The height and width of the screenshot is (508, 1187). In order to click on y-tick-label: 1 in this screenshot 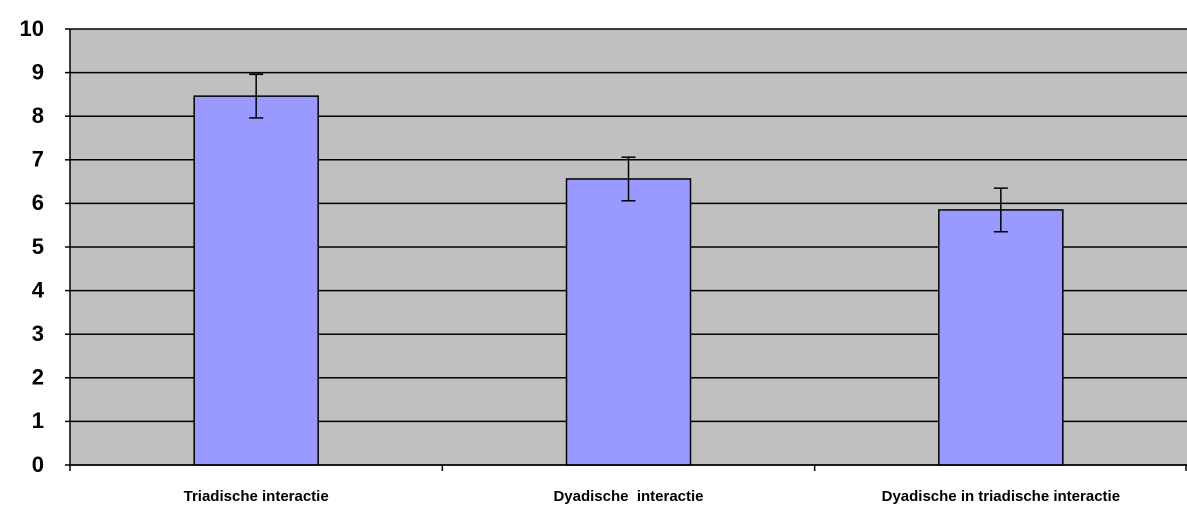, I will do `click(38, 420)`.